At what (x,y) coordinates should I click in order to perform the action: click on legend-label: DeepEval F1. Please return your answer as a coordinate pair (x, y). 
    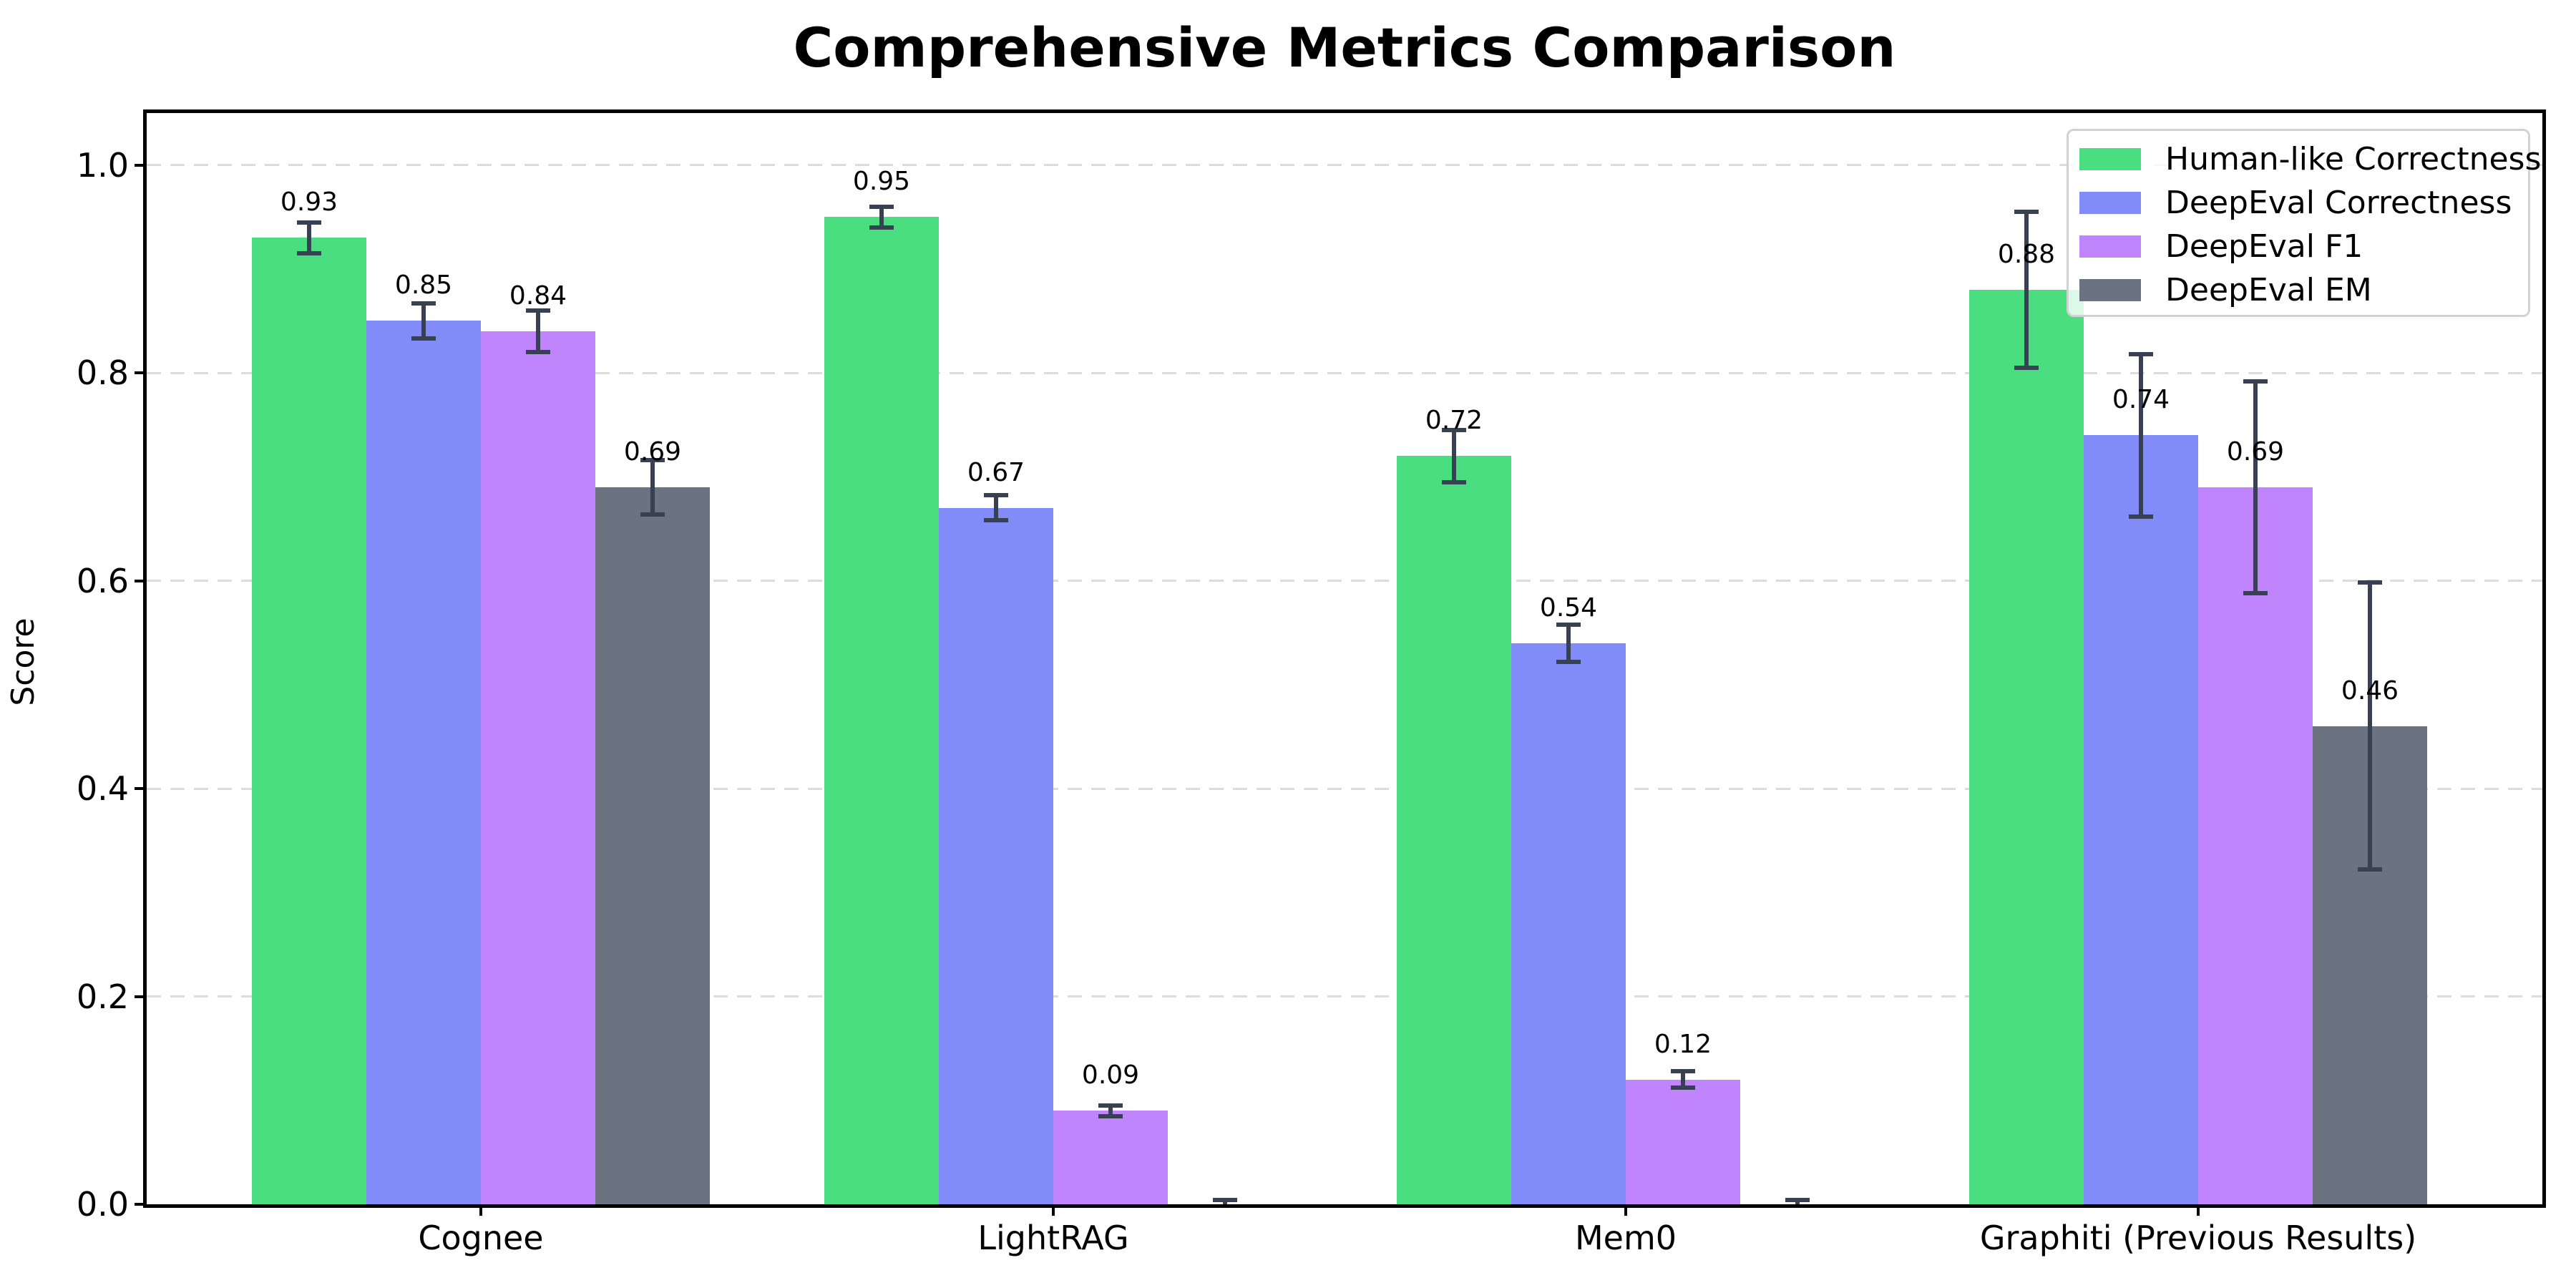
    Looking at the image, I should click on (2264, 246).